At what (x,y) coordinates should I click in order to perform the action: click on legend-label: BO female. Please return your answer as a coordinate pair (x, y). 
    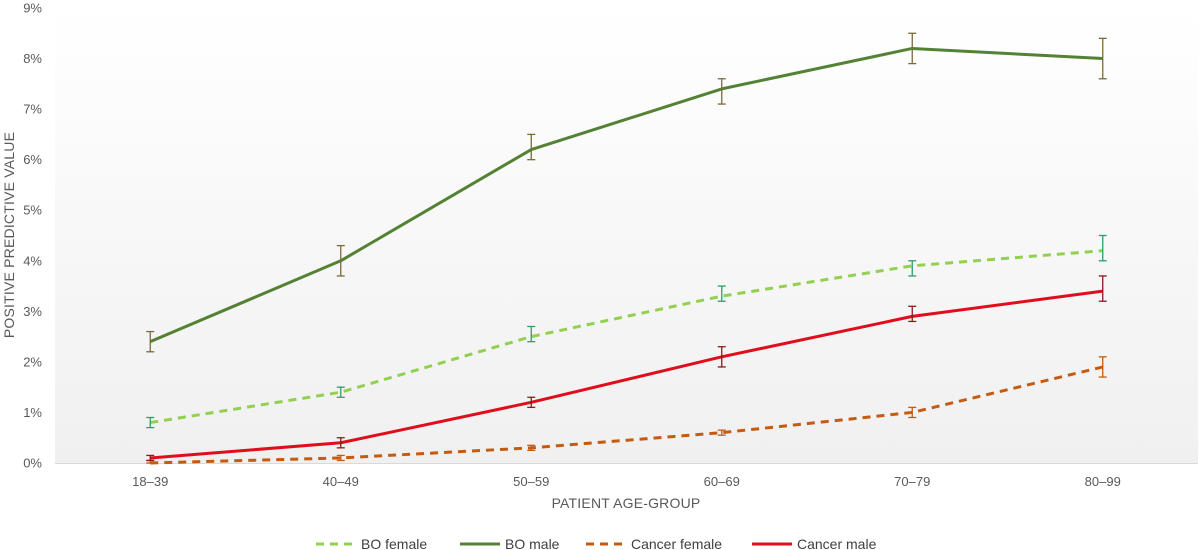
    Looking at the image, I should click on (394, 543).